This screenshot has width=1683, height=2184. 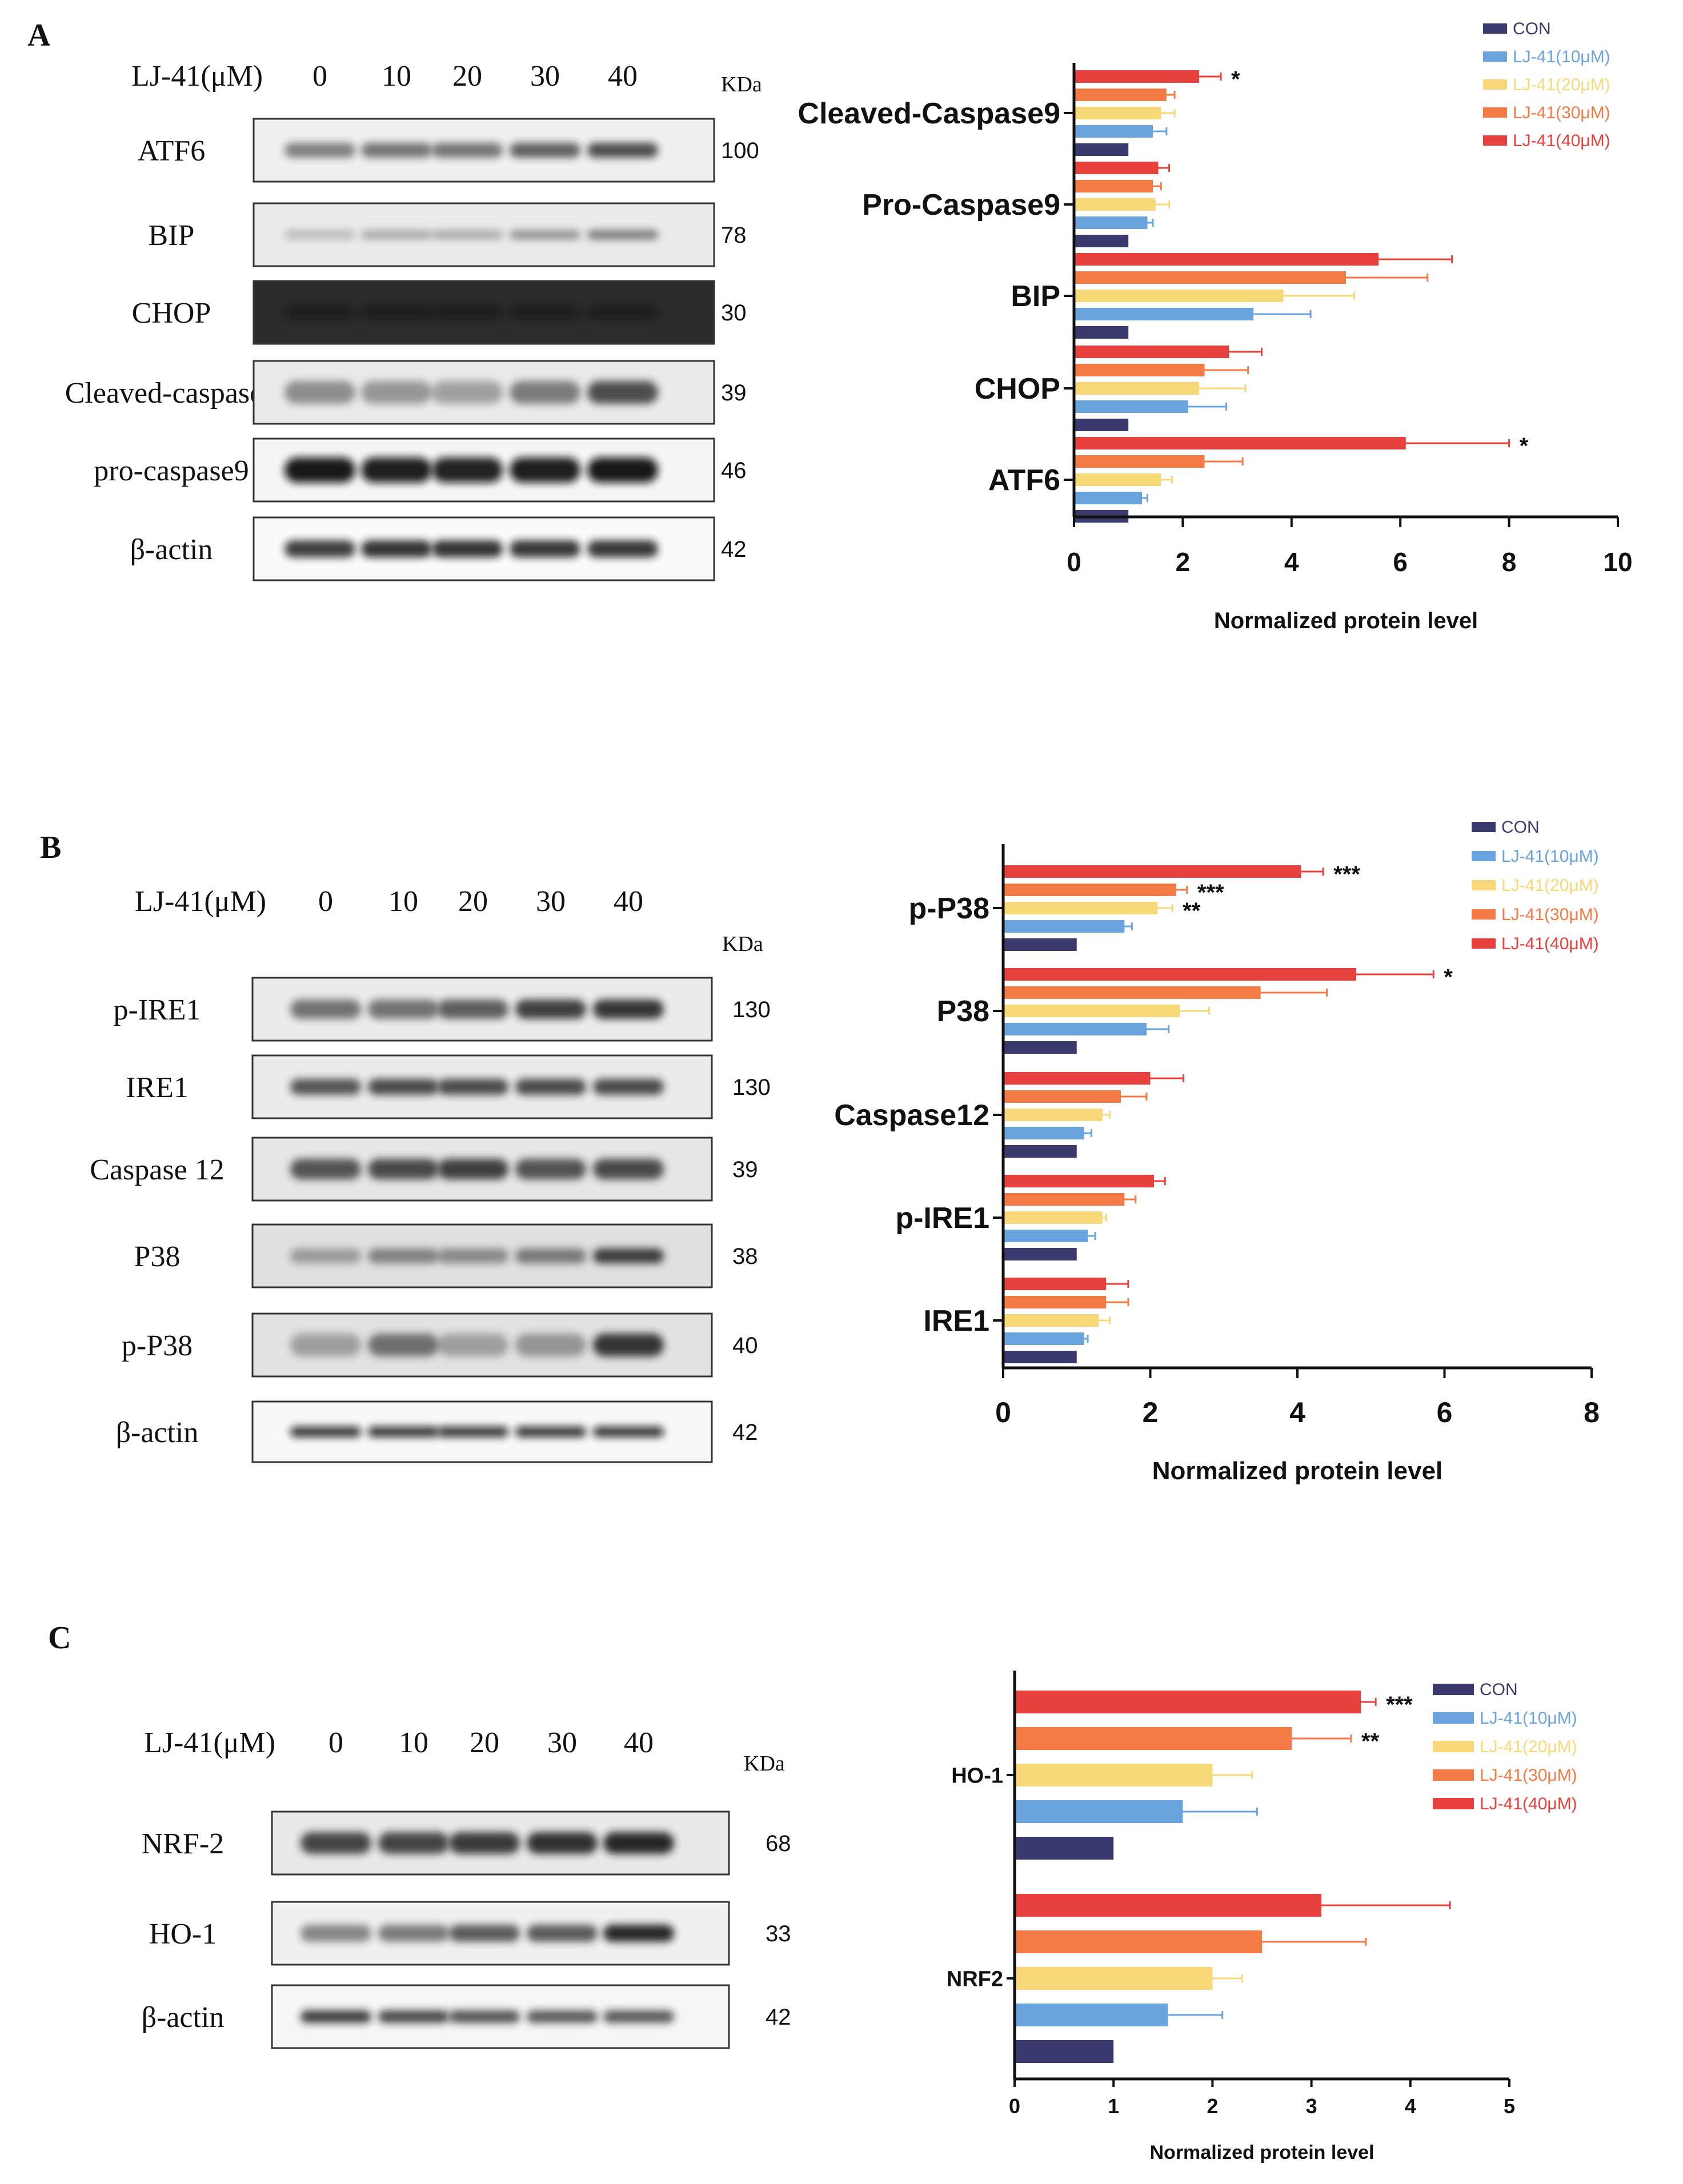 I want to click on bar-p-ire1-lj-41-20um, so click(x=1053, y=1218).